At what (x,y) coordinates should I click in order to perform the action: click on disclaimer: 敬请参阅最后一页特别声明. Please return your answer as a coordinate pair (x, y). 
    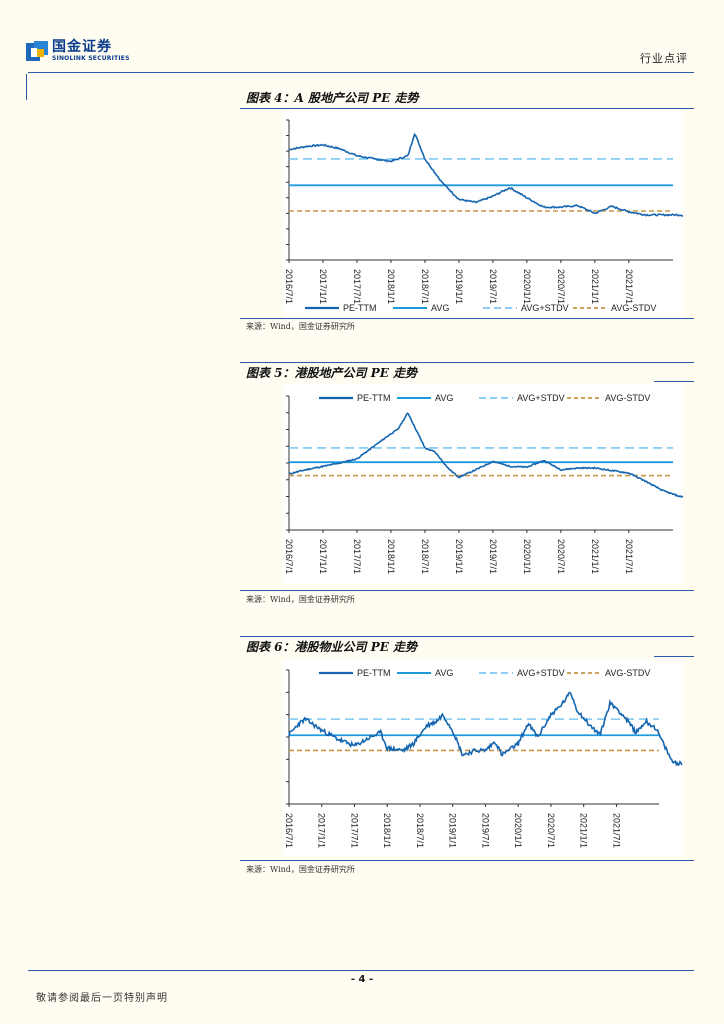
    Looking at the image, I should click on (102, 998).